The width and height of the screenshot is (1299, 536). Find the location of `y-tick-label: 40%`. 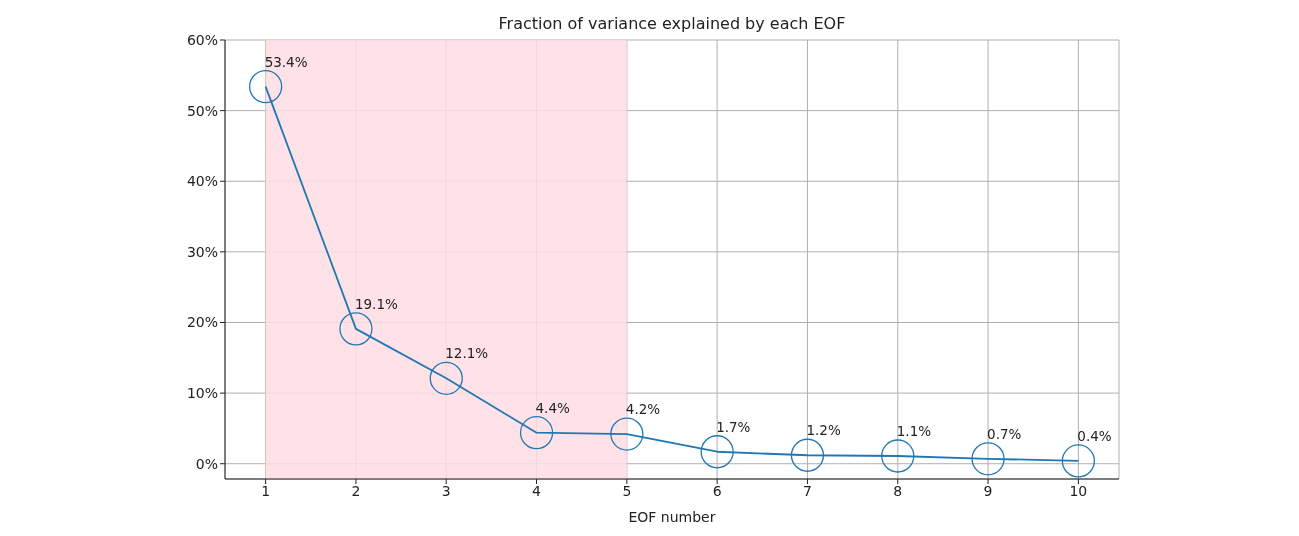

y-tick-label: 40% is located at coordinates (202, 181).